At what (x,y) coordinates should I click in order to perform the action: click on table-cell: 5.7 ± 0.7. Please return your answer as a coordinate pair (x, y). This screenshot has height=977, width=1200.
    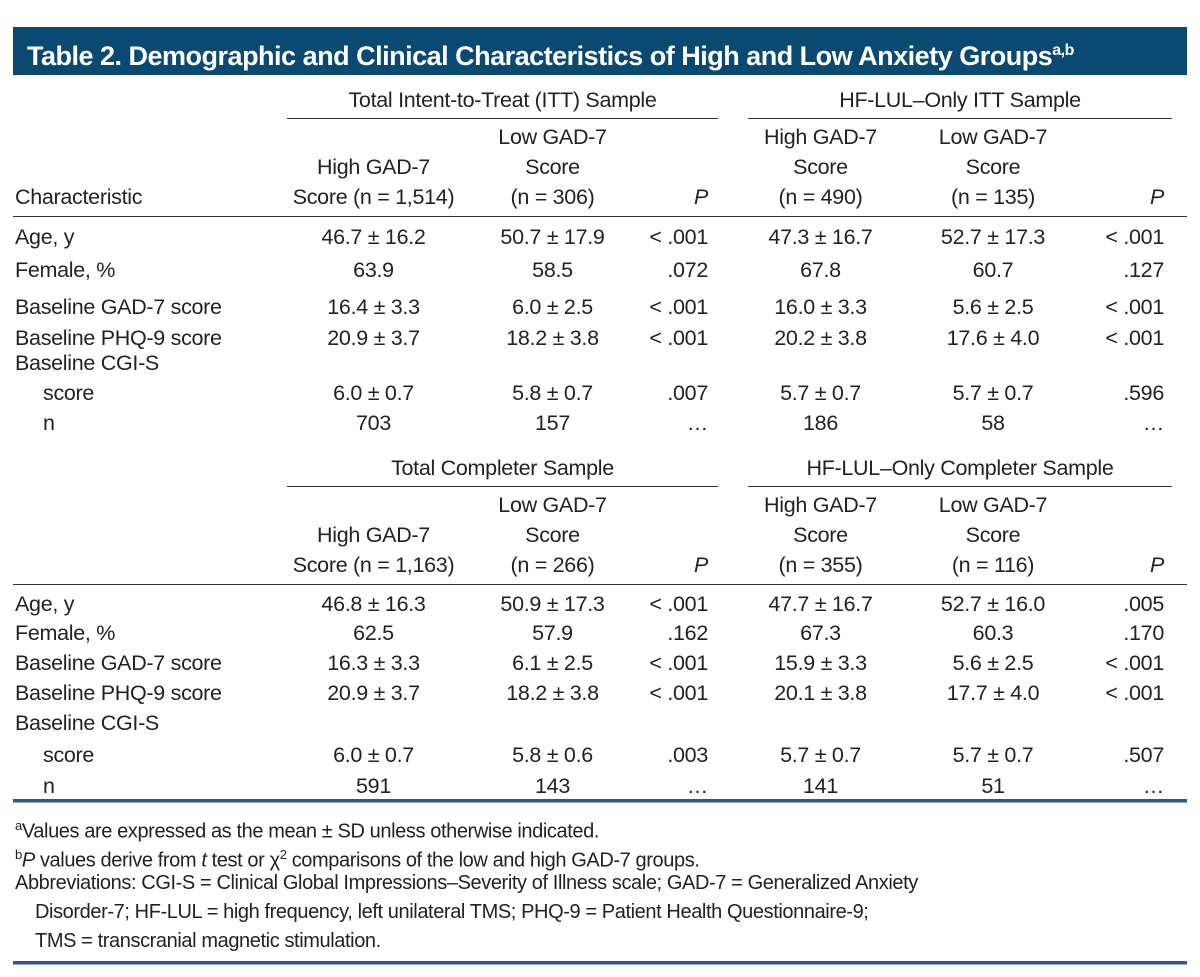
    Looking at the image, I should click on (820, 755).